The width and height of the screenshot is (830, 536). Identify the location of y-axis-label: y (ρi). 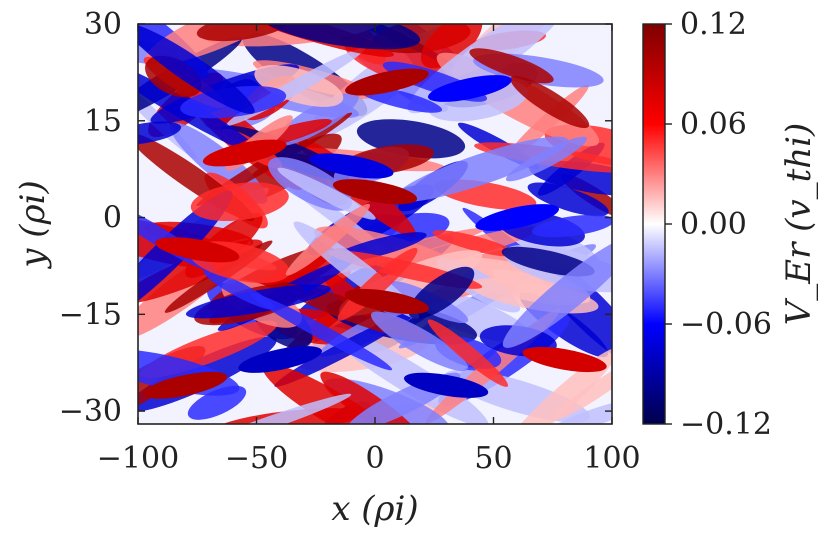
(33, 224).